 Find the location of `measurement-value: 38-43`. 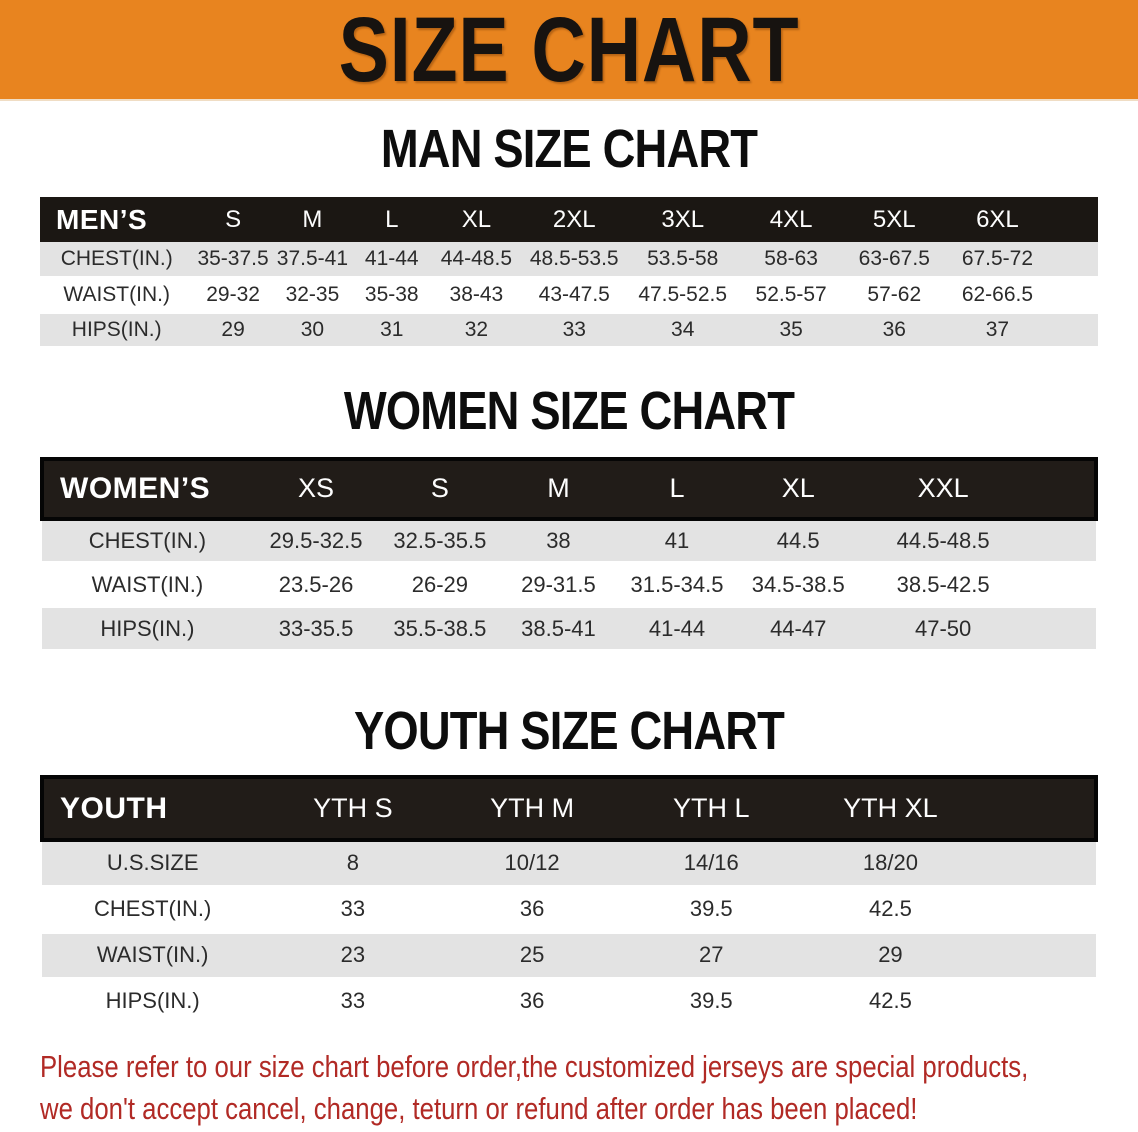

measurement-value: 38-43 is located at coordinates (476, 295).